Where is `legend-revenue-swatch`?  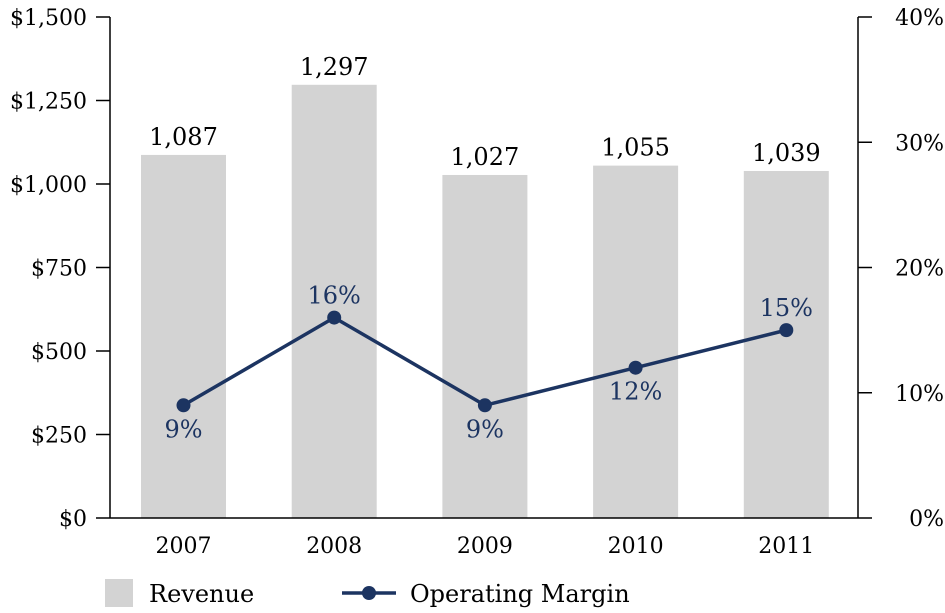
legend-revenue-swatch is located at coordinates (119, 593).